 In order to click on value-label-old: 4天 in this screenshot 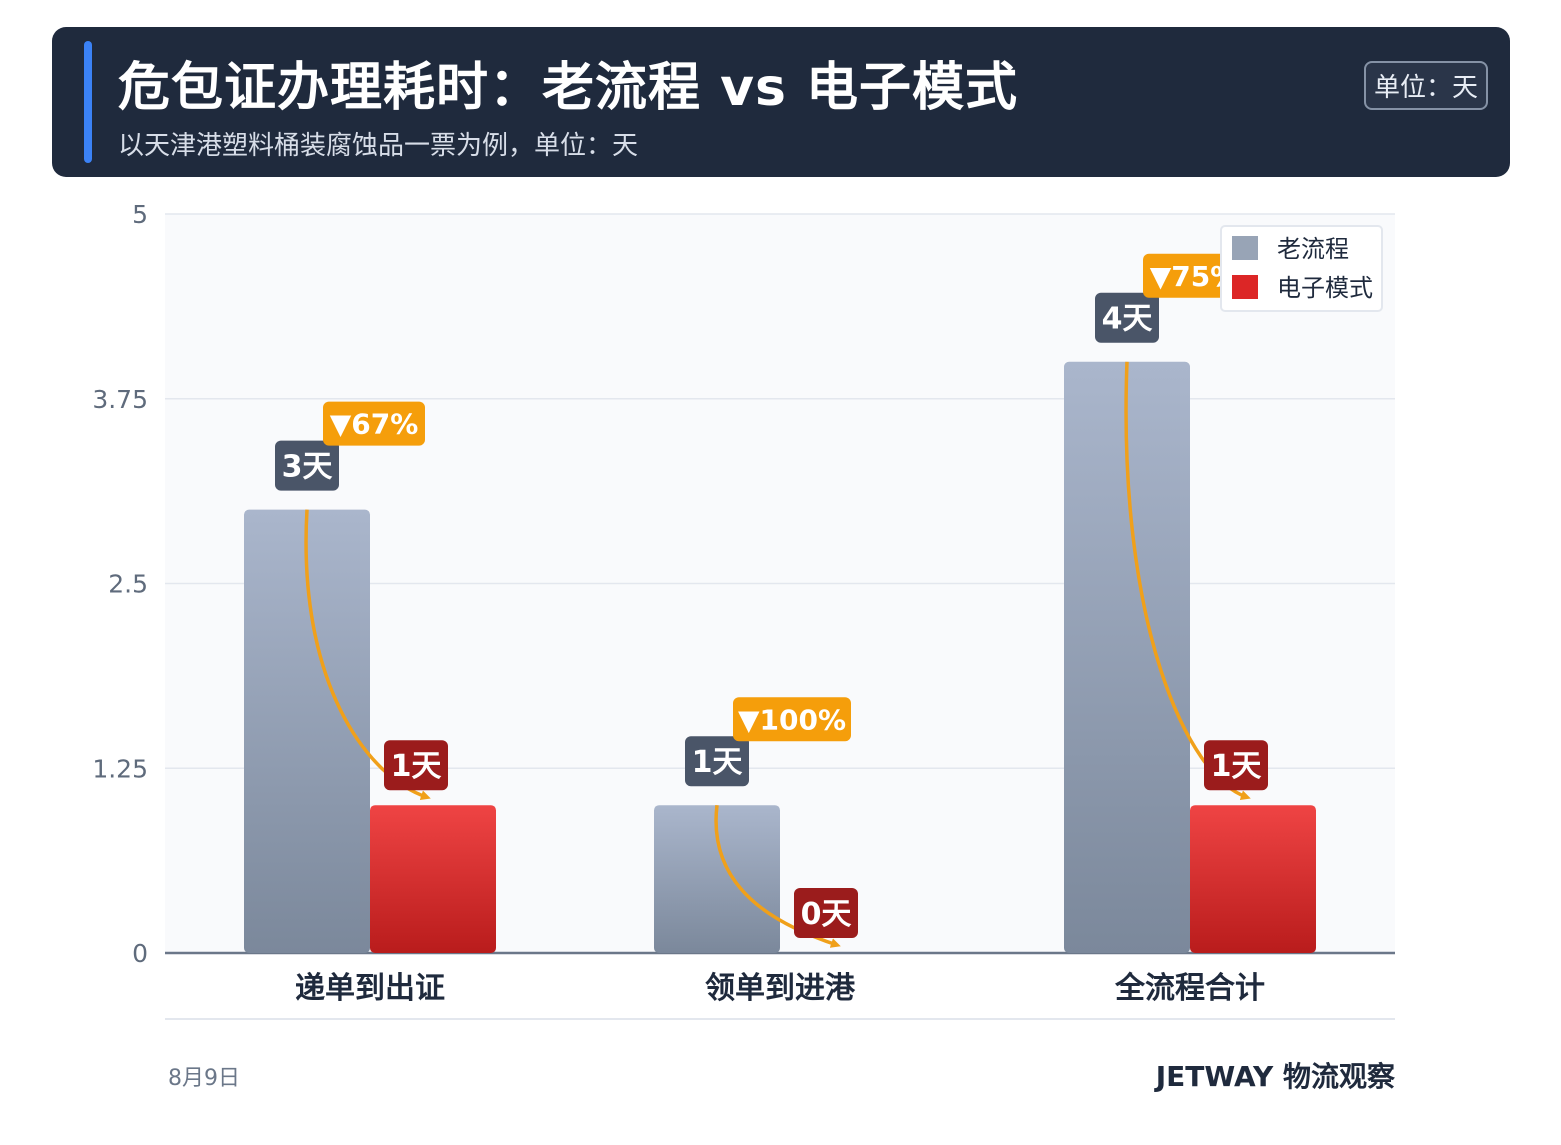, I will do `click(1127, 319)`.